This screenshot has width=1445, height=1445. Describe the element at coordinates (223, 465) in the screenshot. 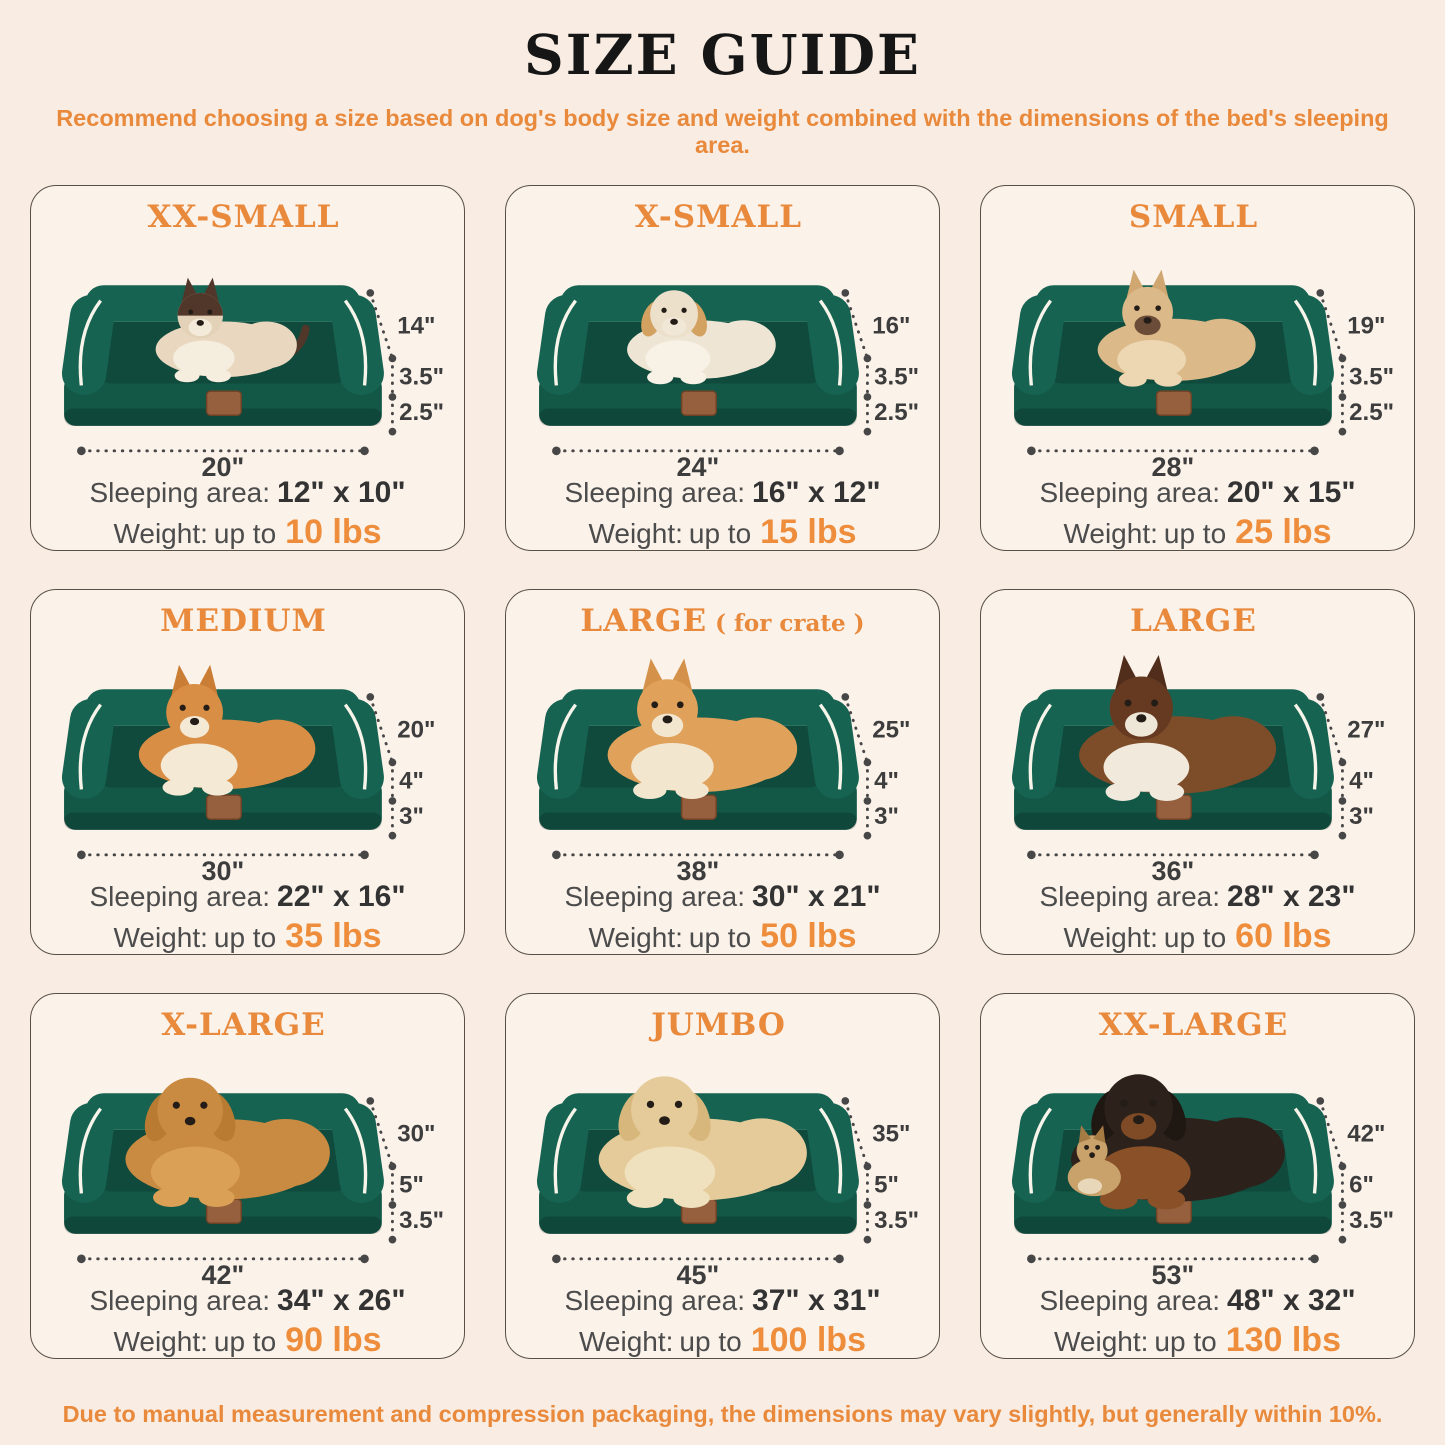

I see `width-label: 20"` at that location.